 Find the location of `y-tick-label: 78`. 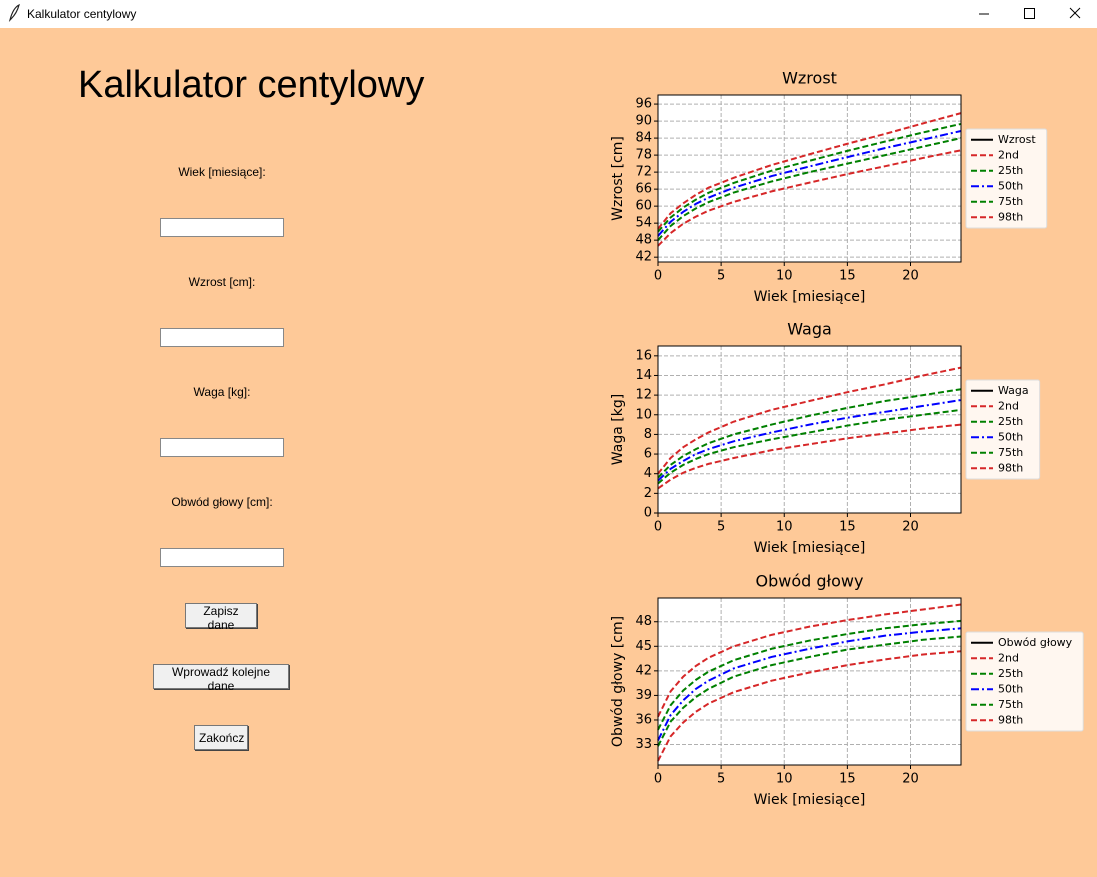

y-tick-label: 78 is located at coordinates (643, 155).